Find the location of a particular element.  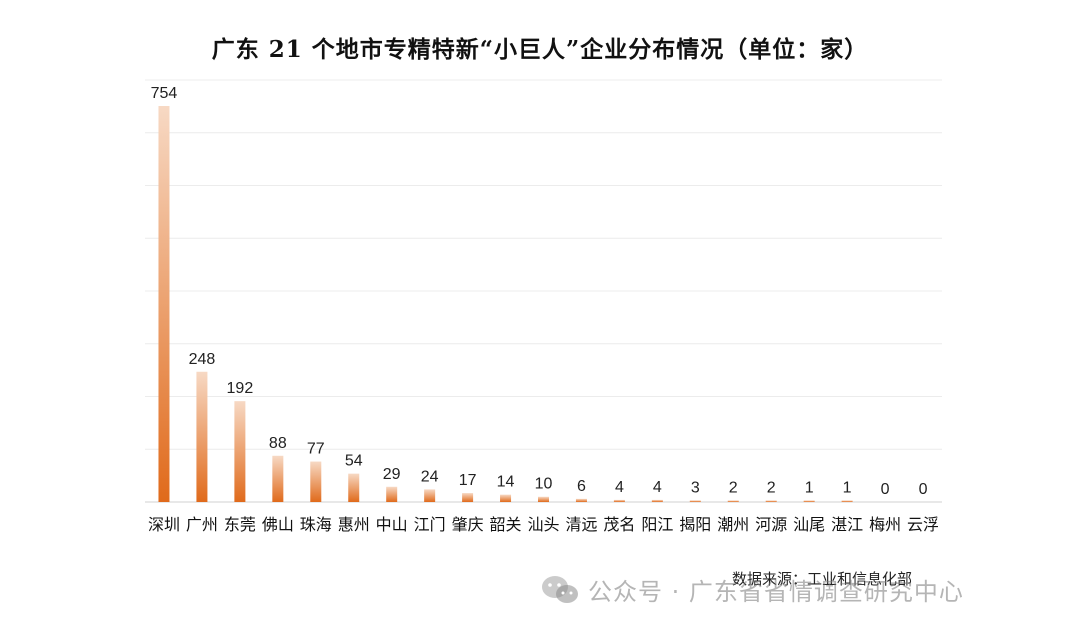

bar-河源 is located at coordinates (771, 501).